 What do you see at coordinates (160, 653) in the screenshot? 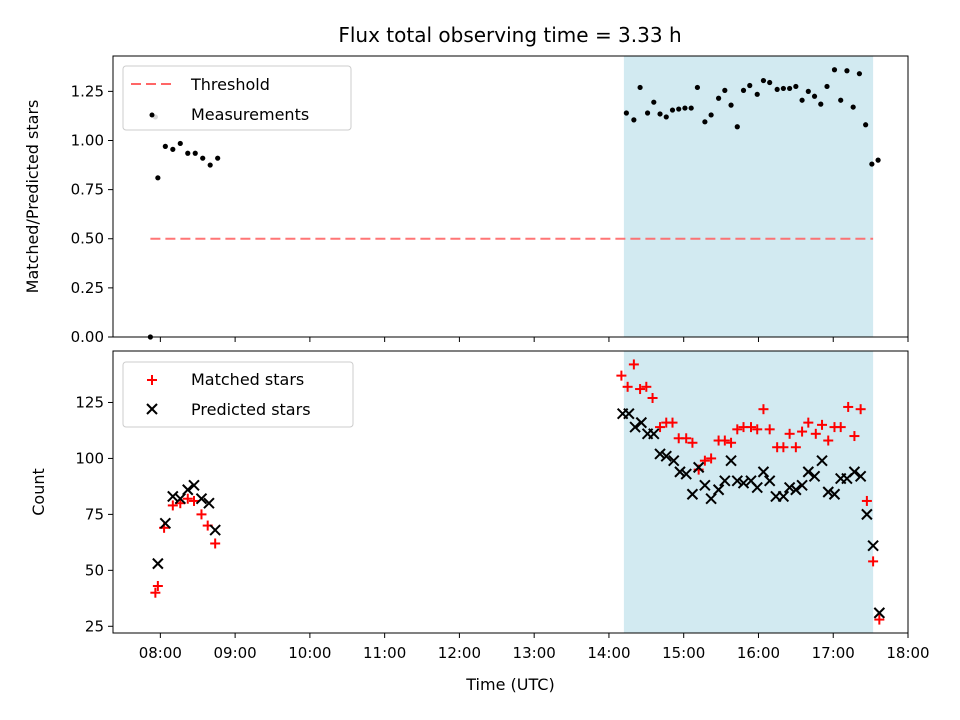
I see `bottom-xtick-label: 08:00` at bounding box center [160, 653].